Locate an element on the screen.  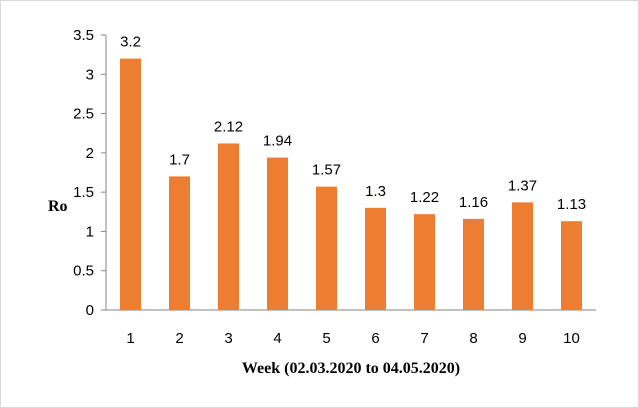
x-tick-label: 9 is located at coordinates (522, 338).